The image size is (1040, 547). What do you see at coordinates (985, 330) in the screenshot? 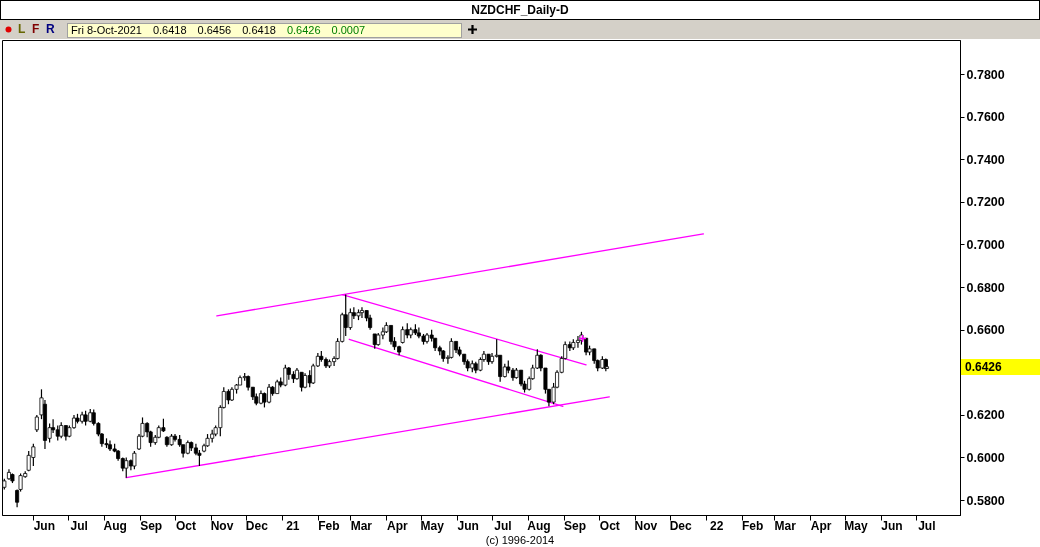
I see `y-tick-label: 0.6600` at bounding box center [985, 330].